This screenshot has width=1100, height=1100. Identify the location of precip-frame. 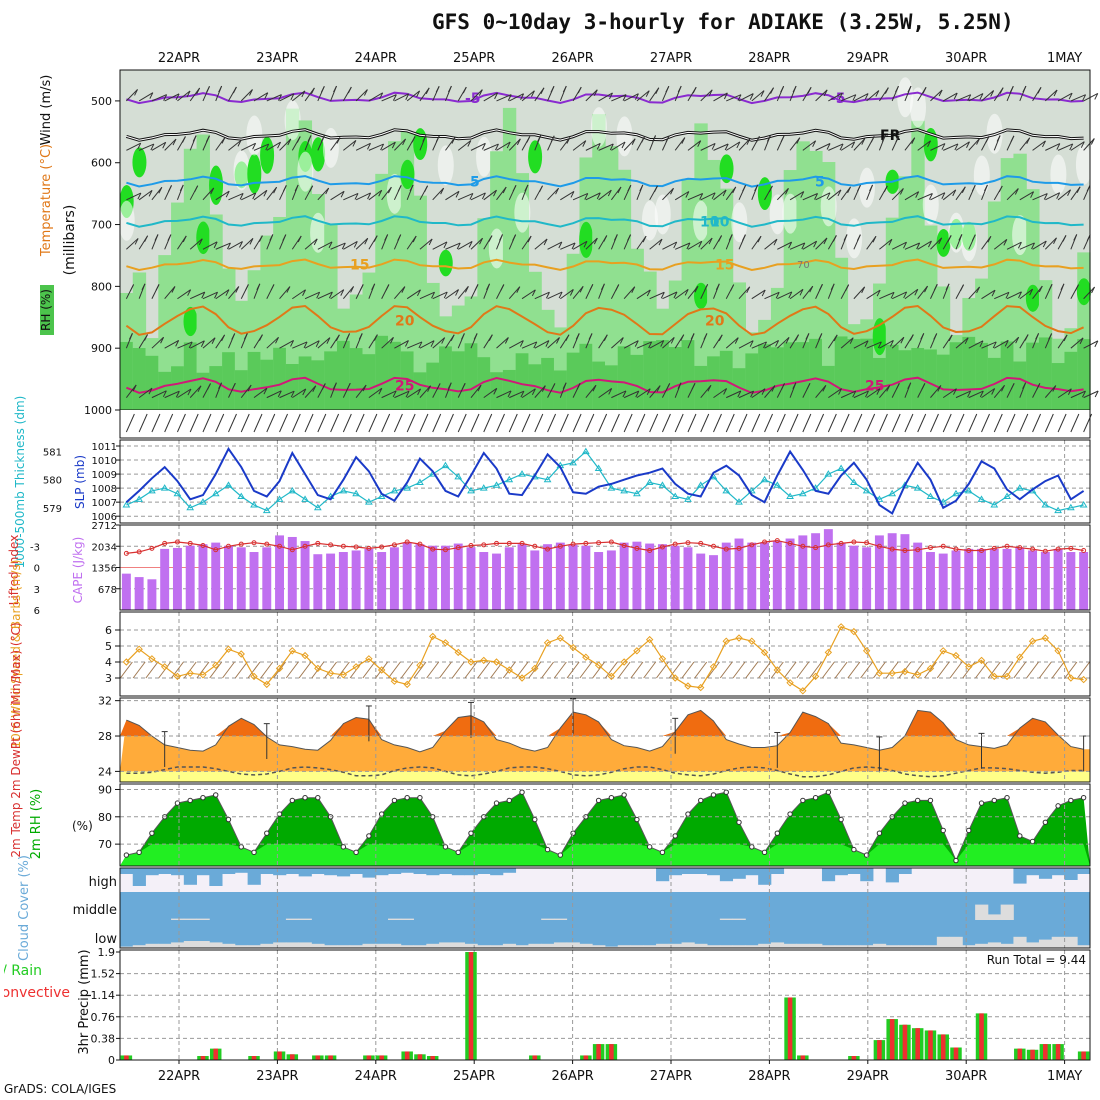
(605, 1005).